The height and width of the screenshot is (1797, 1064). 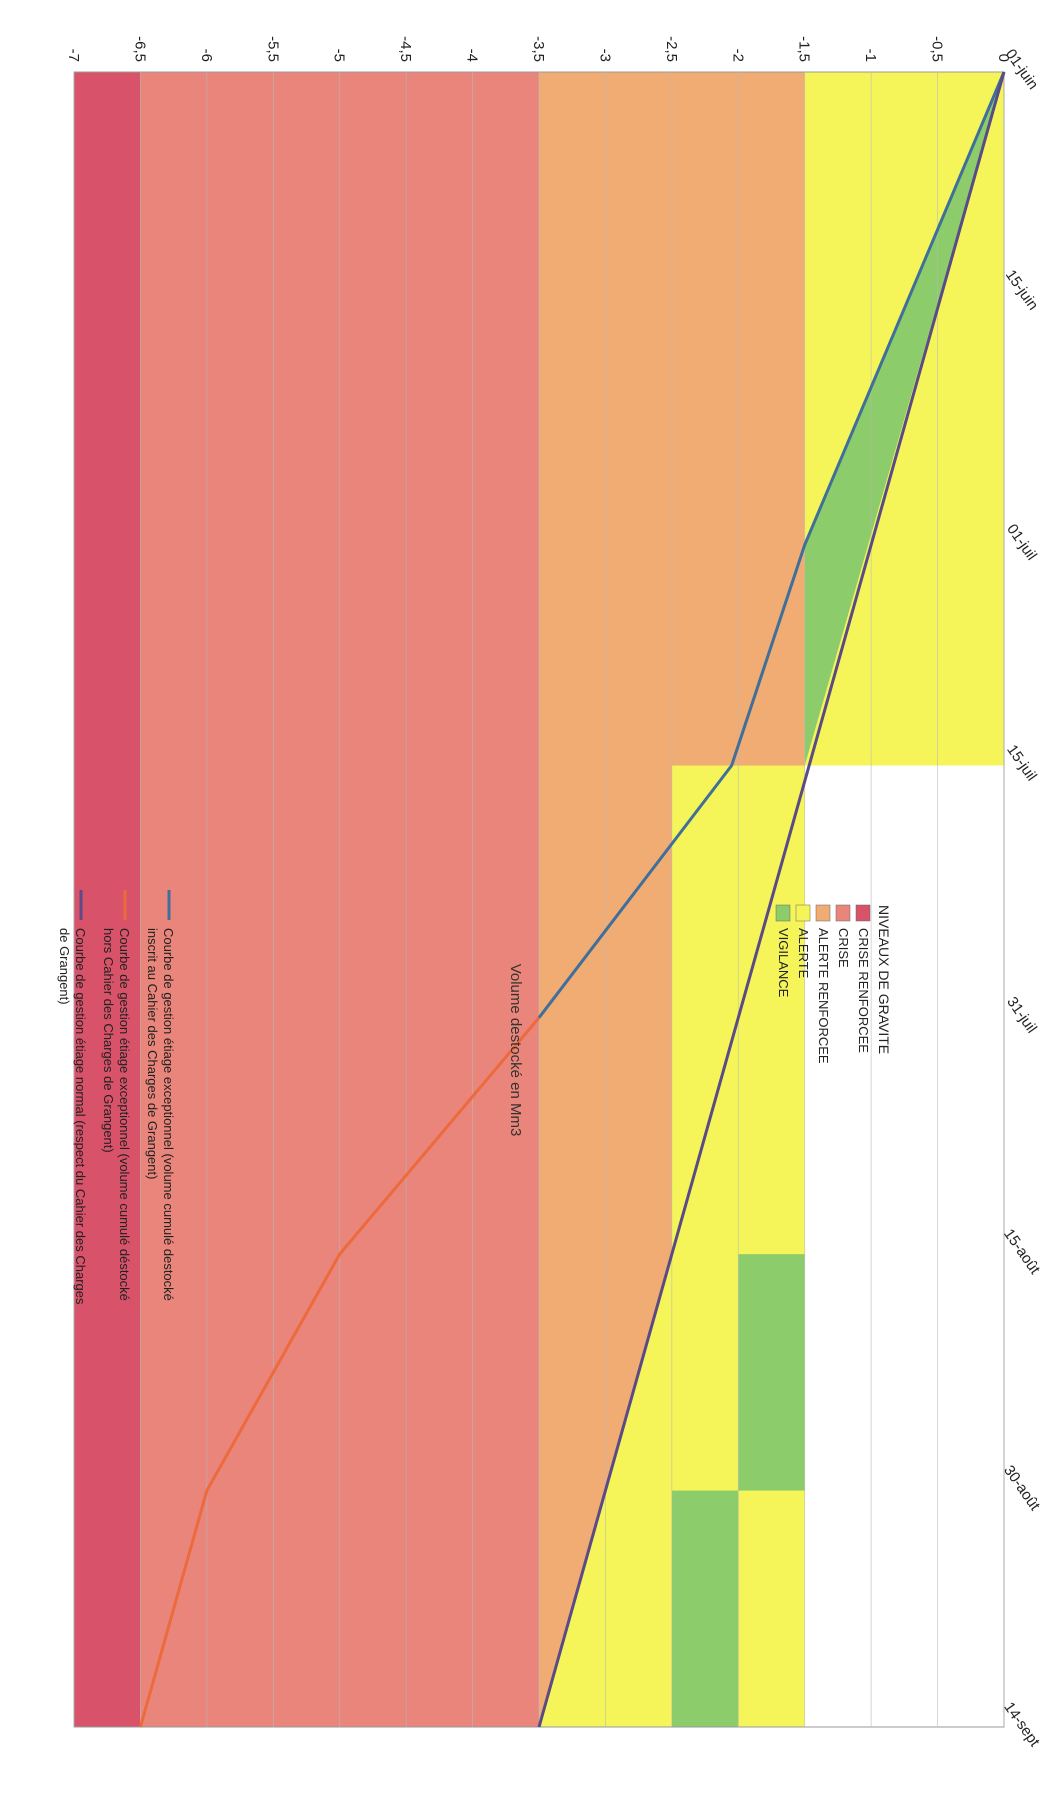 I want to click on y-tick-label: -5, so click(x=339, y=55).